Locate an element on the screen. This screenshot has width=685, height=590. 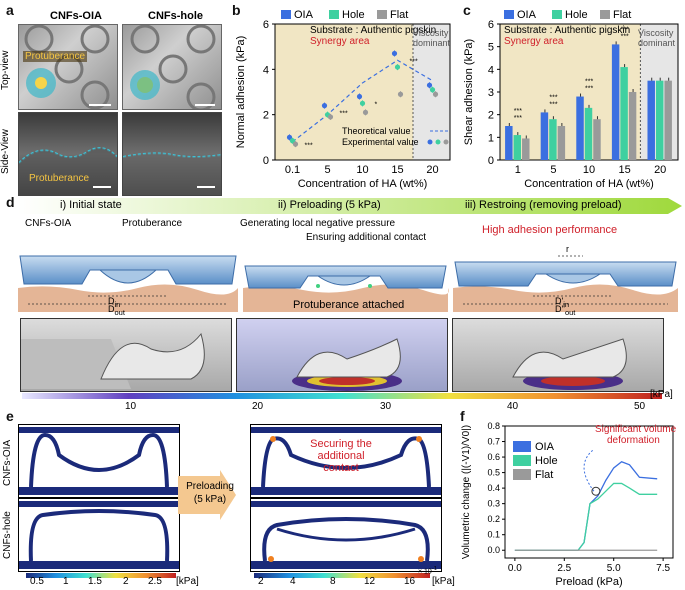
b-legend-exp: Experimental value is located at coordinates (380, 142).